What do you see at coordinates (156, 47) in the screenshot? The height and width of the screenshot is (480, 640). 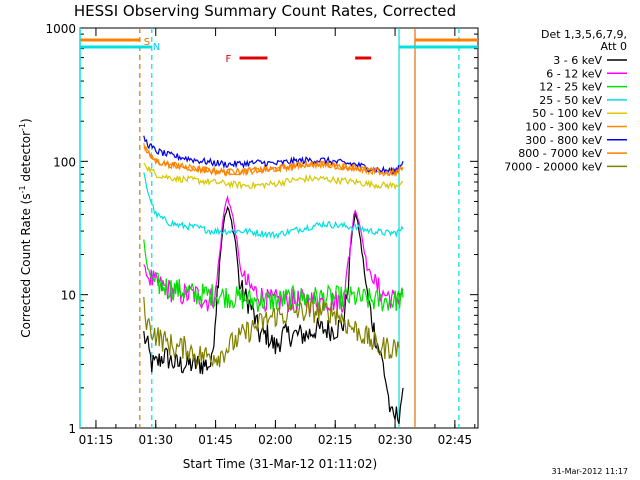 I see `flag-n-label: N` at bounding box center [156, 47].